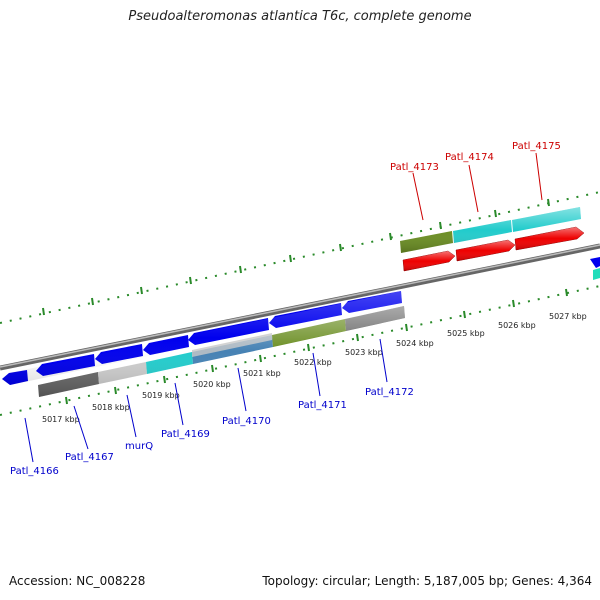 Image resolution: width=600 pixels, height=600 pixels. I want to click on kbp-label: 5026 kbp, so click(517, 325).